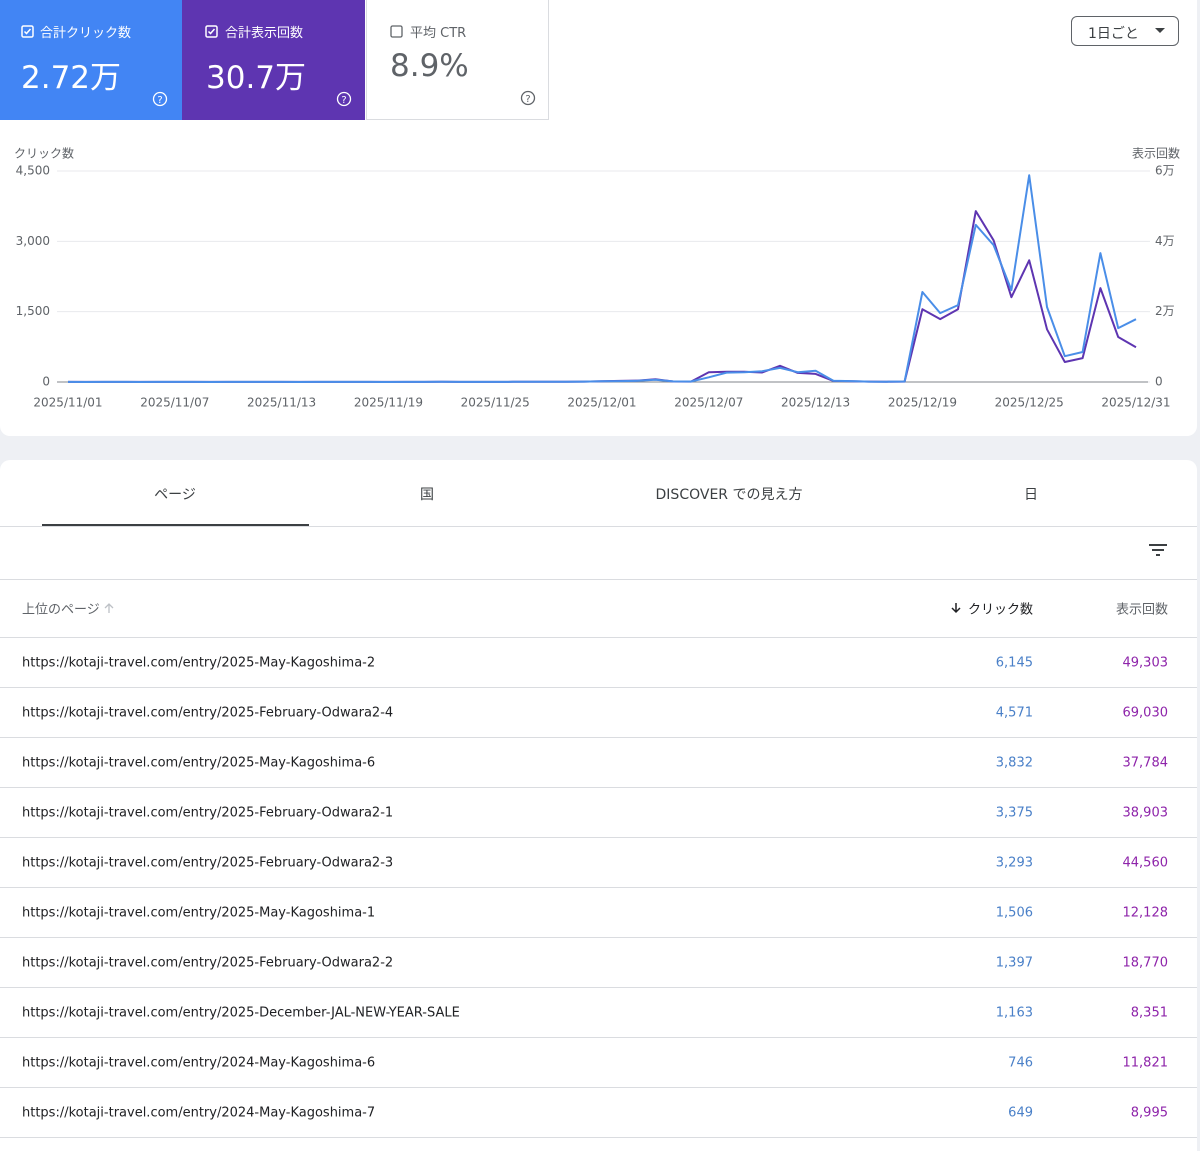  I want to click on card-value: 30.7万, so click(256, 78).